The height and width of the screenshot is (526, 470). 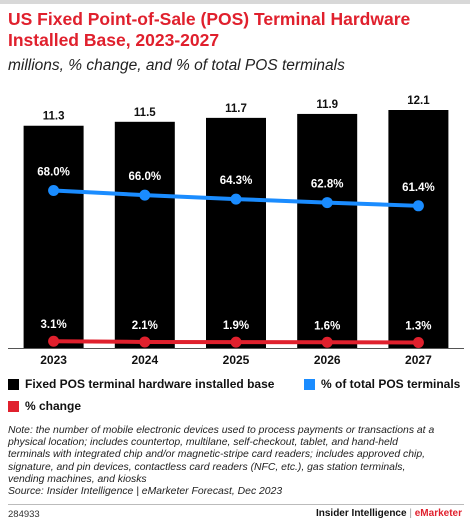 What do you see at coordinates (236, 326) in the screenshot?
I see `change-value-label: 1.9%` at bounding box center [236, 326].